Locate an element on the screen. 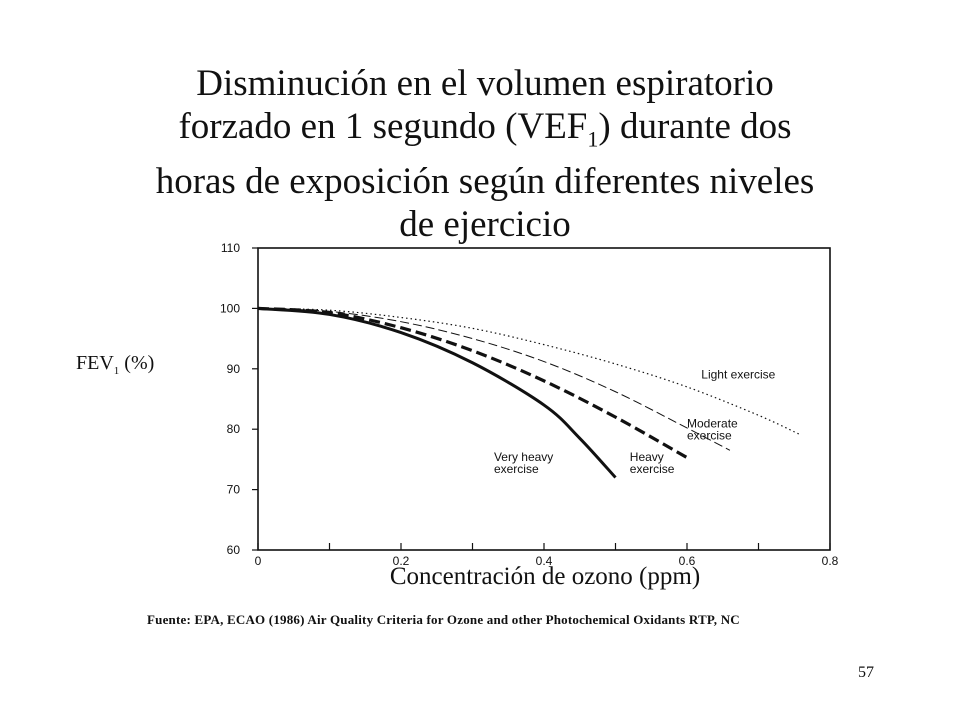  curve-label-line: Heavy is located at coordinates (647, 457).